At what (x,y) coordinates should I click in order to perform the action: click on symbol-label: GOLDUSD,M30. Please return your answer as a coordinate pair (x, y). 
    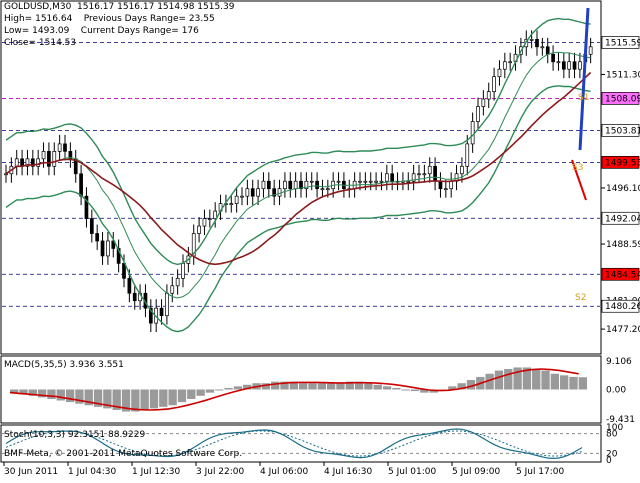
    Looking at the image, I should click on (38, 7).